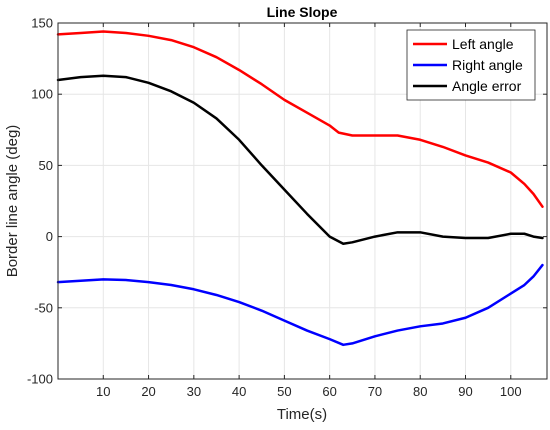  What do you see at coordinates (42, 94) in the screenshot?
I see `y-tick-label: 100` at bounding box center [42, 94].